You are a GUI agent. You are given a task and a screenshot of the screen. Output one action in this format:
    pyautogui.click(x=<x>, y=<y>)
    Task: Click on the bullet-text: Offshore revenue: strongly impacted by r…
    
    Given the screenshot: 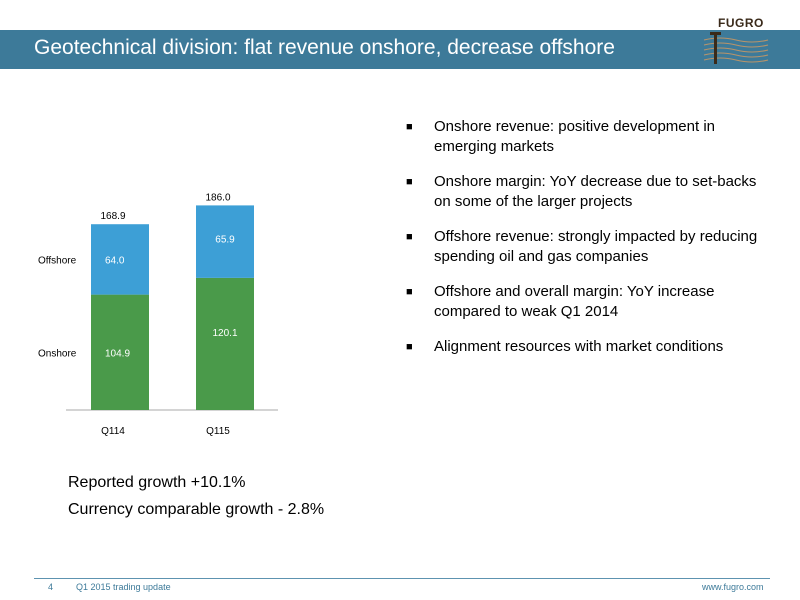 What is the action you would take?
    pyautogui.click(x=596, y=246)
    